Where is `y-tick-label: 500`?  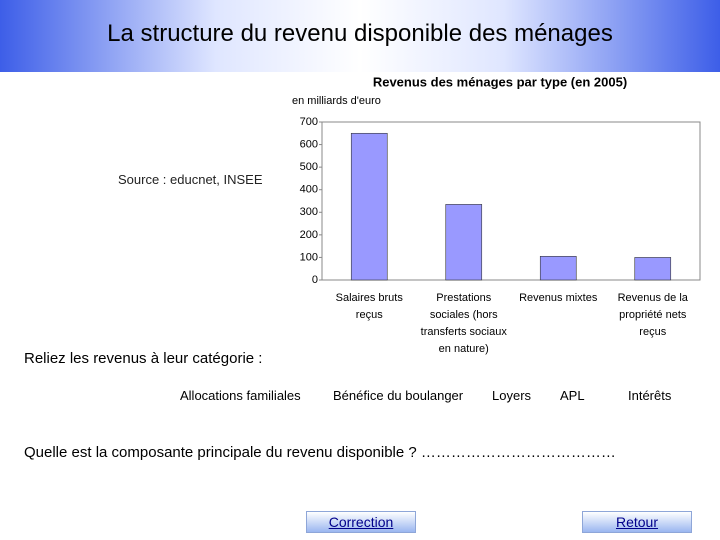
y-tick-label: 500 is located at coordinates (309, 167).